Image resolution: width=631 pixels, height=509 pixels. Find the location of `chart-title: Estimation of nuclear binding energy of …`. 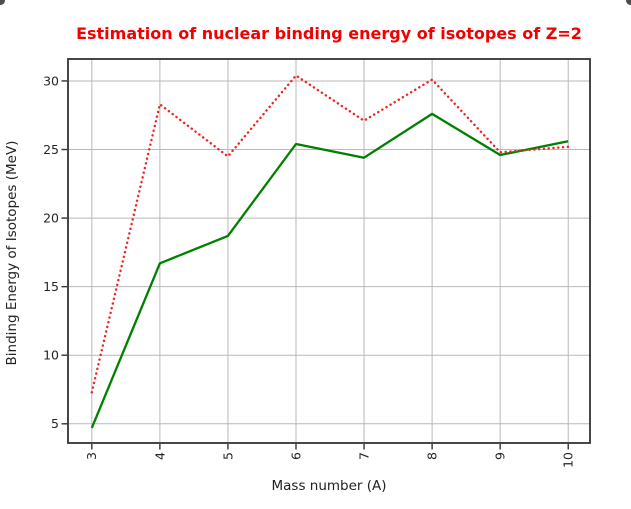

chart-title: Estimation of nuclear binding energy of … is located at coordinates (329, 33).